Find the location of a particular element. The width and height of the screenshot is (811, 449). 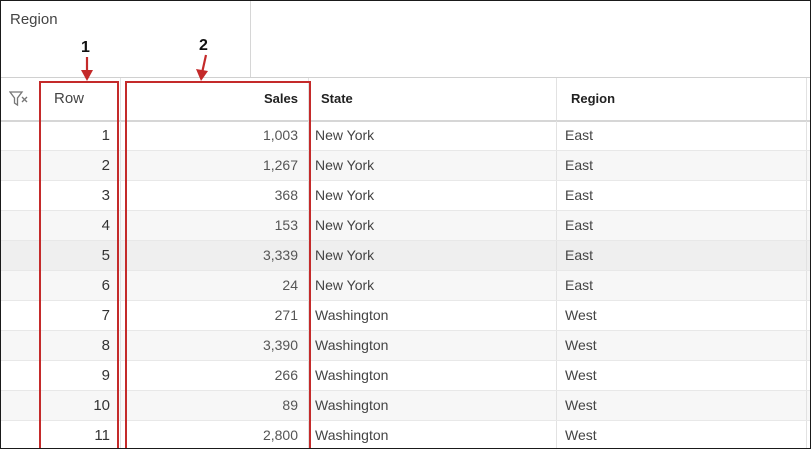

table-row: 7 271 Washington West is located at coordinates (405, 316).